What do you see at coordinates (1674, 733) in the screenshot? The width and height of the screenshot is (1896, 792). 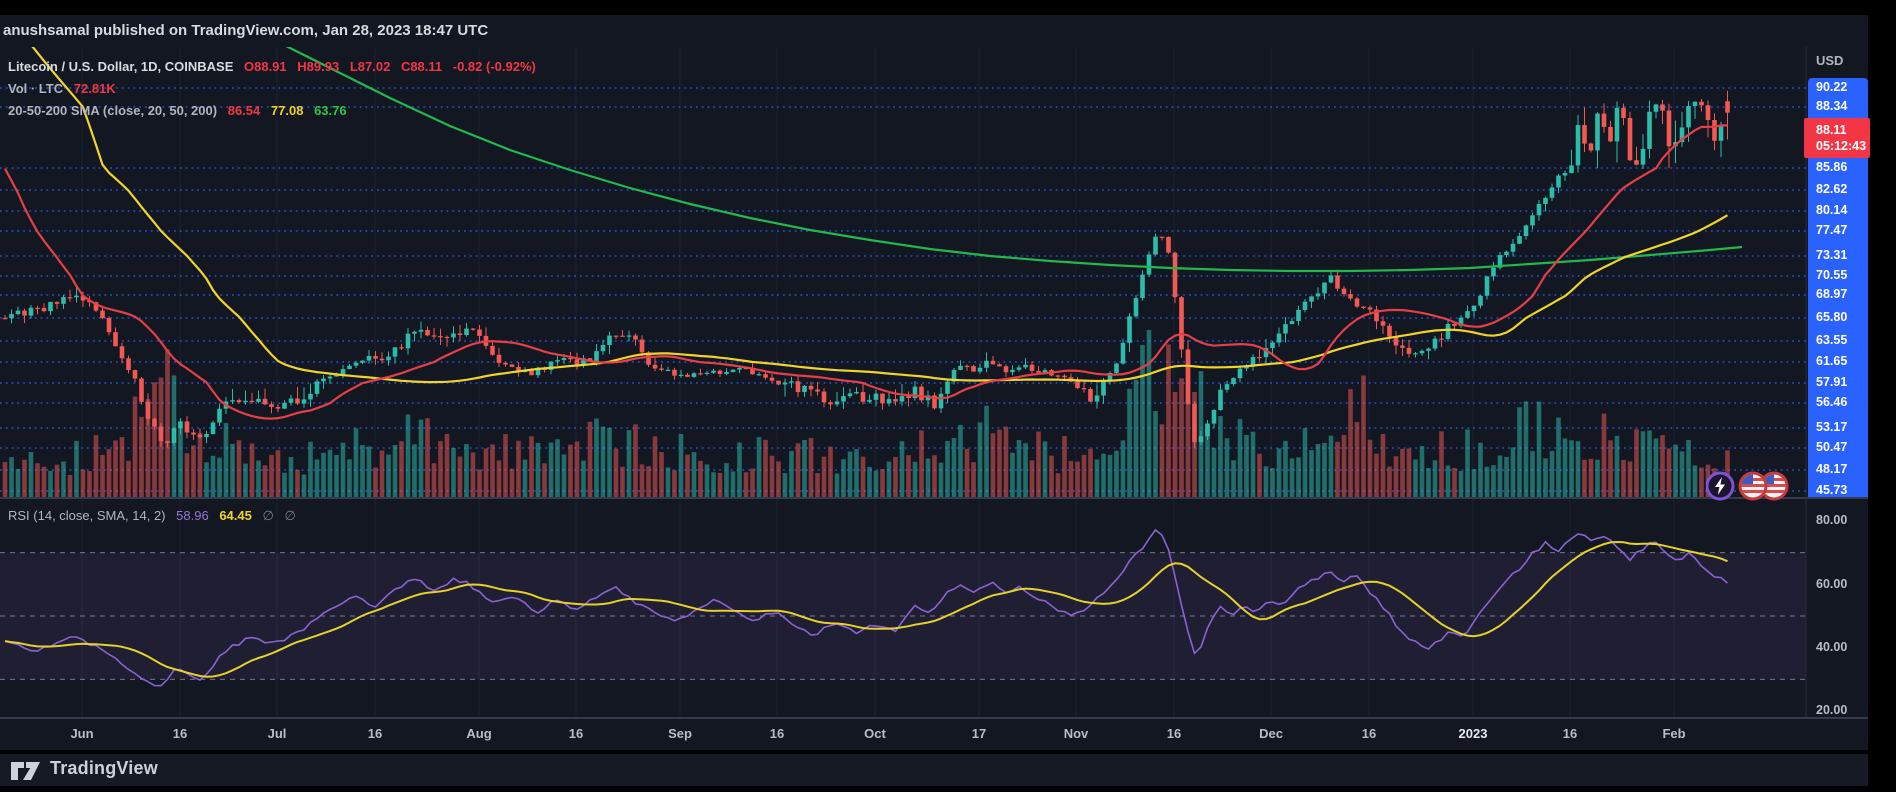 I see `time-label: Feb` at bounding box center [1674, 733].